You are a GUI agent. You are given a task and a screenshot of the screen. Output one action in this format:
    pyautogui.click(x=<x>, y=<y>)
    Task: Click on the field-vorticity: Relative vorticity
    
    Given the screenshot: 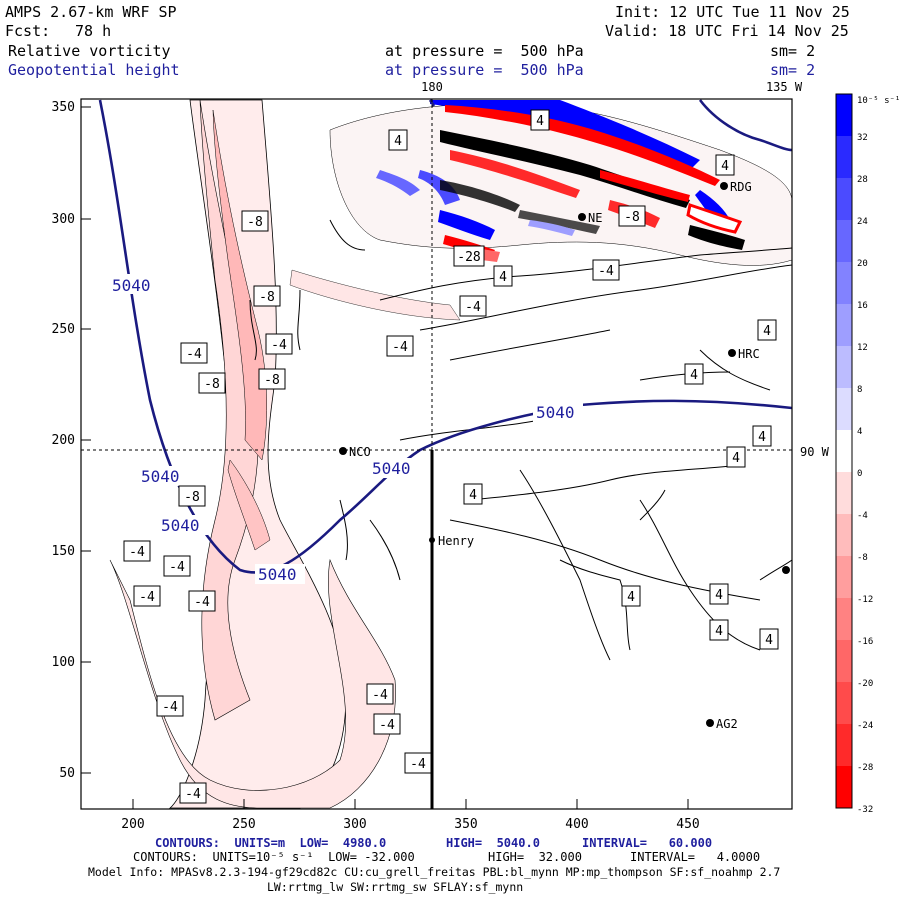 What is the action you would take?
    pyautogui.click(x=89, y=51)
    